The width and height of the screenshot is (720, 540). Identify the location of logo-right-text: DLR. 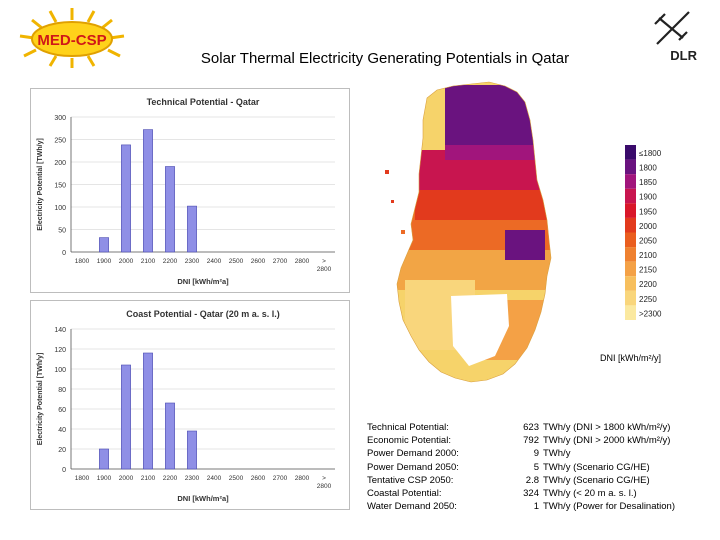
(683, 55).